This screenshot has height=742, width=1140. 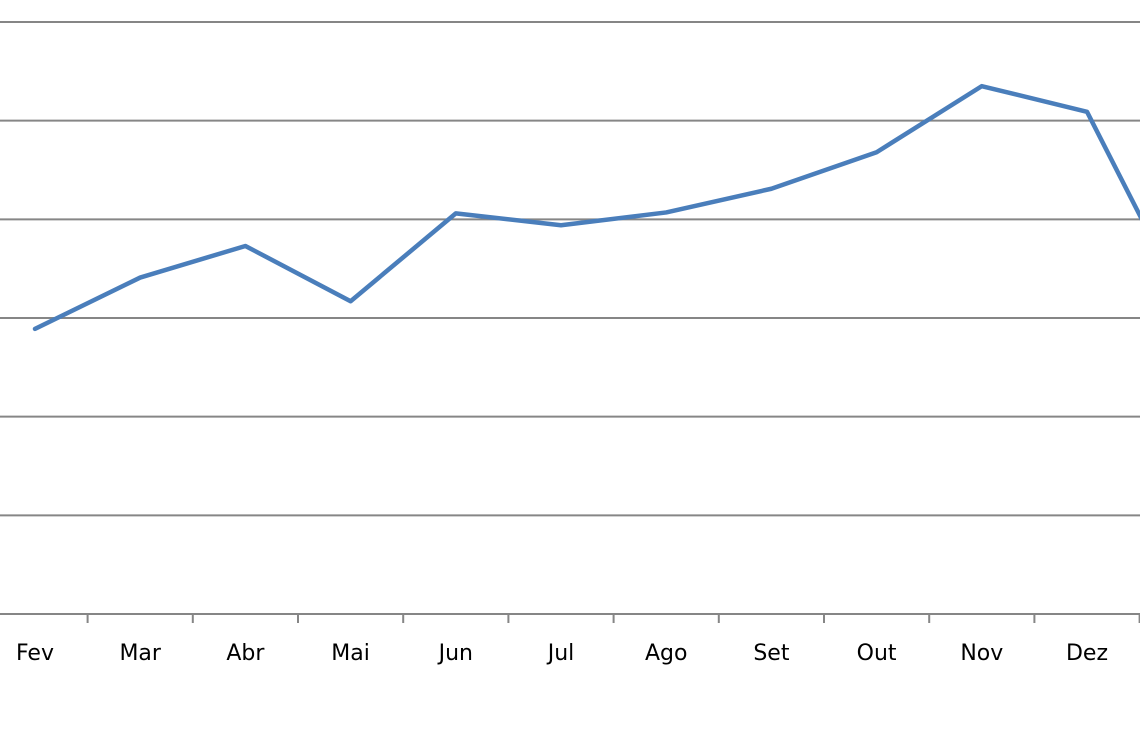 What do you see at coordinates (560, 653) in the screenshot?
I see `x-tick-label: Jul` at bounding box center [560, 653].